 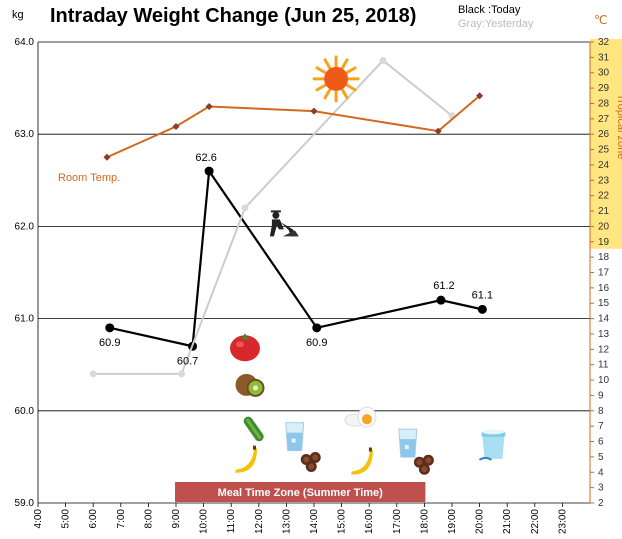 What do you see at coordinates (397, 521) in the screenshot?
I see `x-tick-label: 17:00` at bounding box center [397, 521].